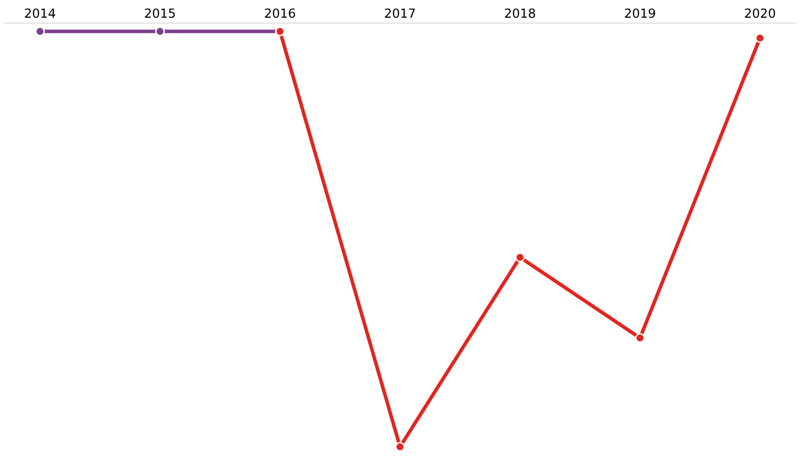  What do you see at coordinates (640, 13) in the screenshot?
I see `x-tick-label: 2019` at bounding box center [640, 13].